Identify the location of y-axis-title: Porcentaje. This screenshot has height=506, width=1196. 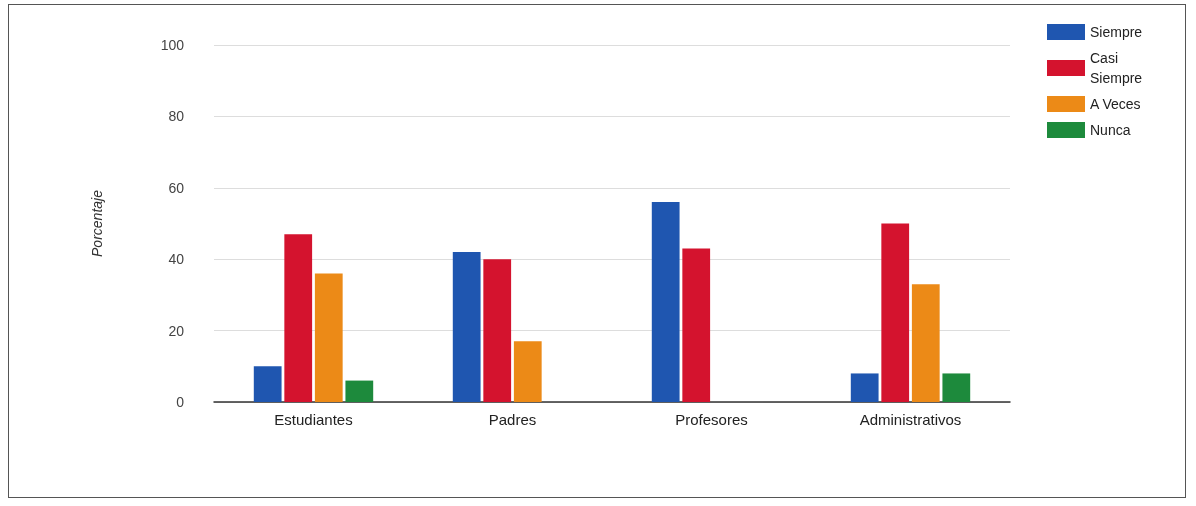
(97, 223).